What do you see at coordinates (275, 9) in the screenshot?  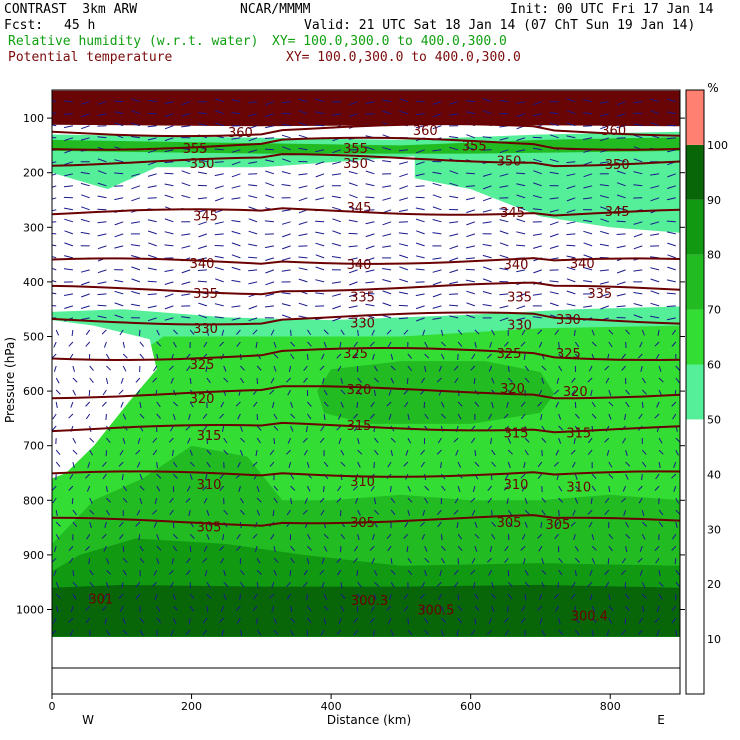 I see `org-label: NCAR/MMMM` at bounding box center [275, 9].